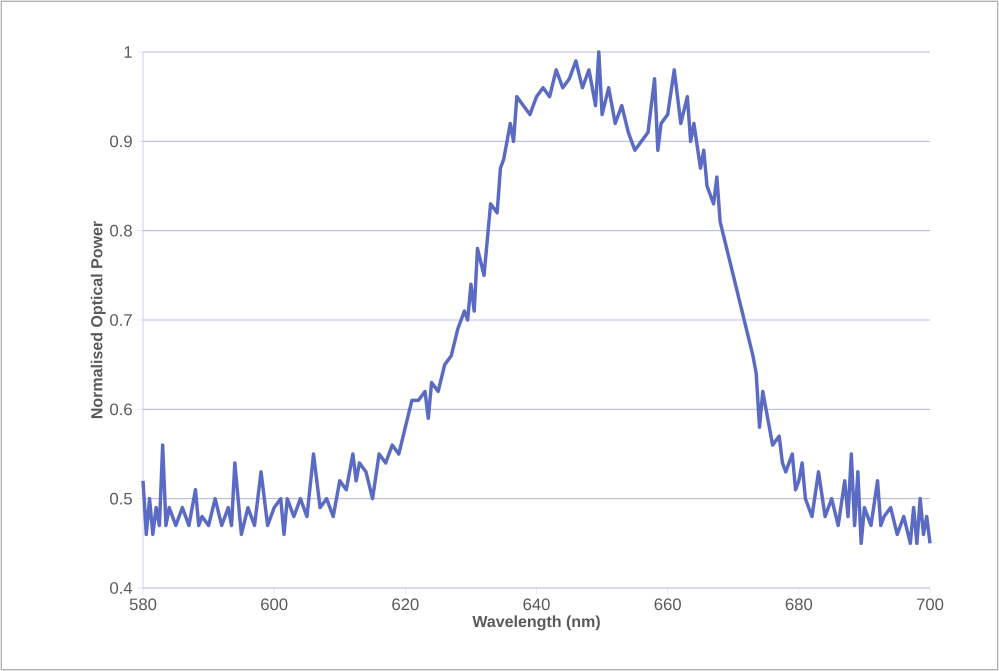  Describe the element at coordinates (98, 319) in the screenshot. I see `y-axis-title: Normalised Optical Power` at that location.